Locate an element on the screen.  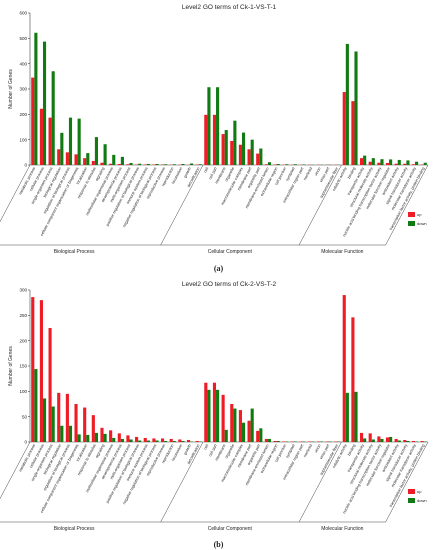
chart-title: Level2 GO terms of Ck-2-VS-T-2 is located at coordinates (229, 284).